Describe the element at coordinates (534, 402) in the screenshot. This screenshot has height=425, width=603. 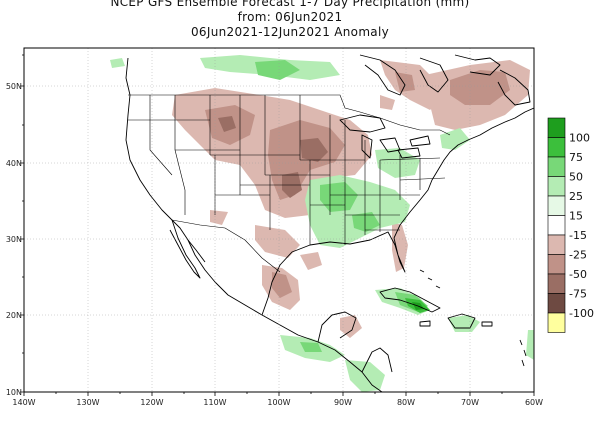
I see `lon-label-60w: 60W` at that location.